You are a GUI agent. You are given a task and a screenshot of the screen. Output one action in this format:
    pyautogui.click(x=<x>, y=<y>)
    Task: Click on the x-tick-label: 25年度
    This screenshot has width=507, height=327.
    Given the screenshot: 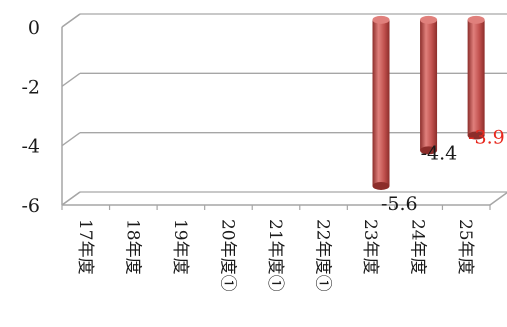 What is the action you would take?
    pyautogui.click(x=465, y=247)
    